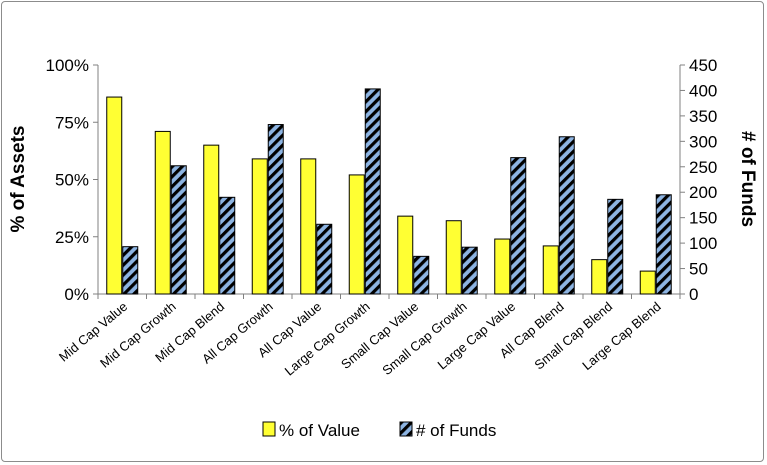  I want to click on legend-label-funds: # of Funds, so click(456, 430).